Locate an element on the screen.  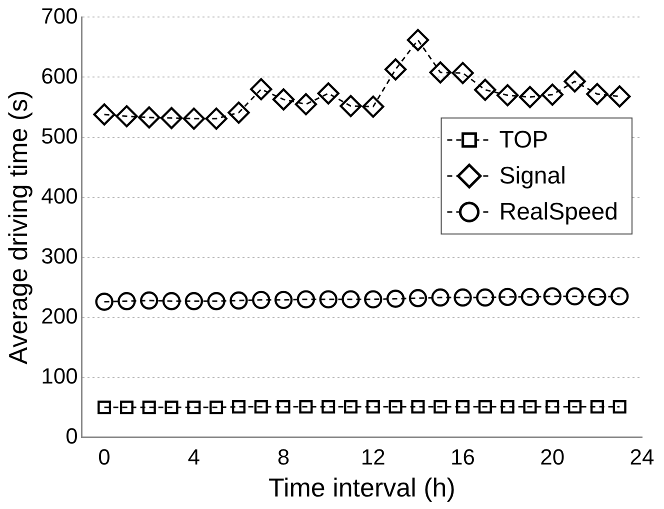
y-tick-label: 100 is located at coordinates (59, 375).